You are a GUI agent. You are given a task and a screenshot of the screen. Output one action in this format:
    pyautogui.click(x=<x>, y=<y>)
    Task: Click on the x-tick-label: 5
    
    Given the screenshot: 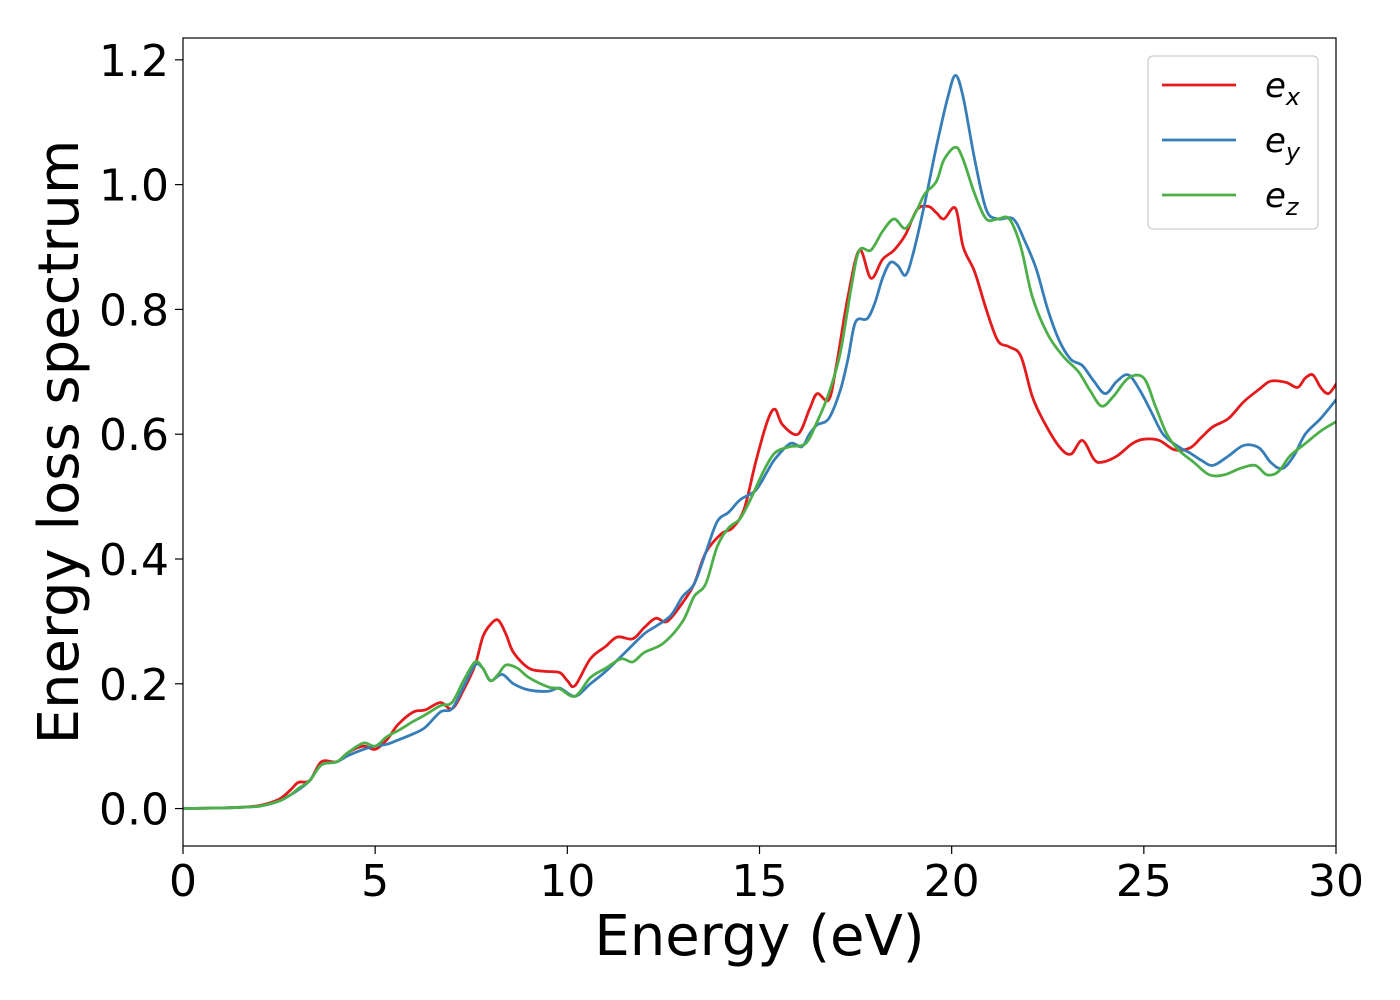 What is the action you would take?
    pyautogui.click(x=375, y=881)
    